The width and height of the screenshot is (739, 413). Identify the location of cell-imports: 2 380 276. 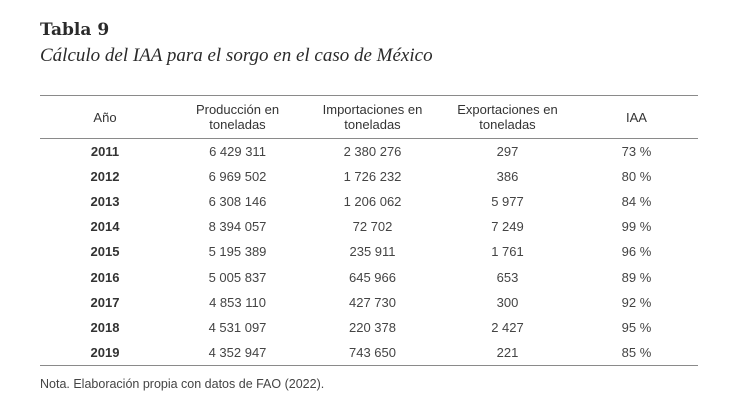
(372, 152).